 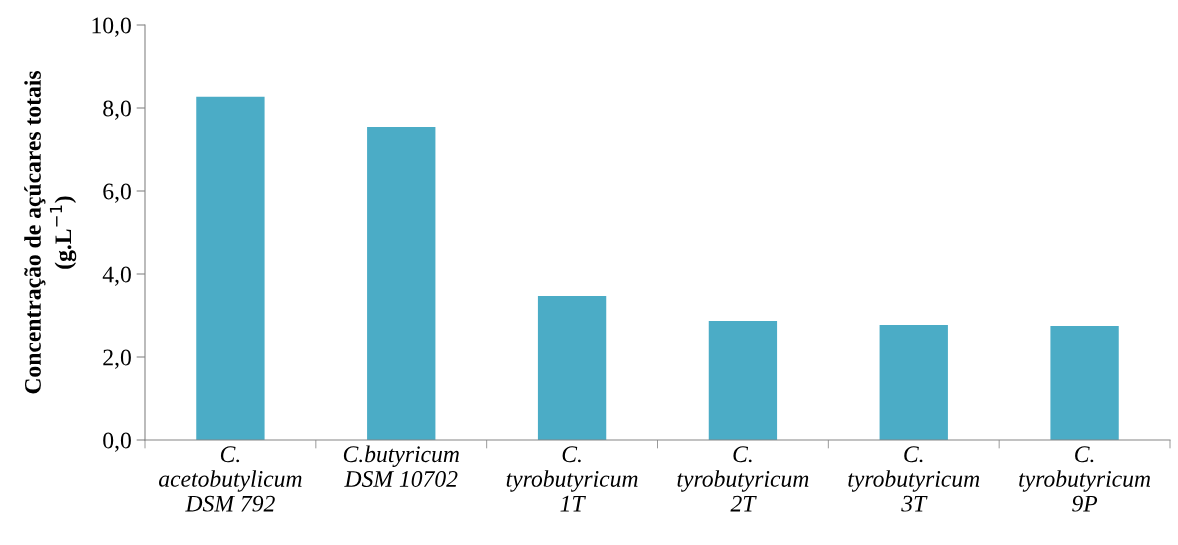 I want to click on y-tick-label: 10,0, so click(x=111, y=27).